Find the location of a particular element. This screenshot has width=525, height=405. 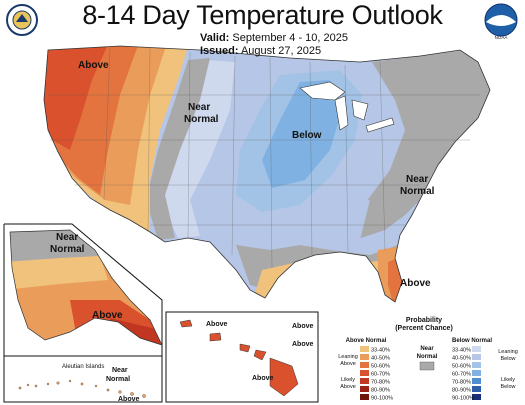

legend-below-range: 70-80% is located at coordinates (461, 383).